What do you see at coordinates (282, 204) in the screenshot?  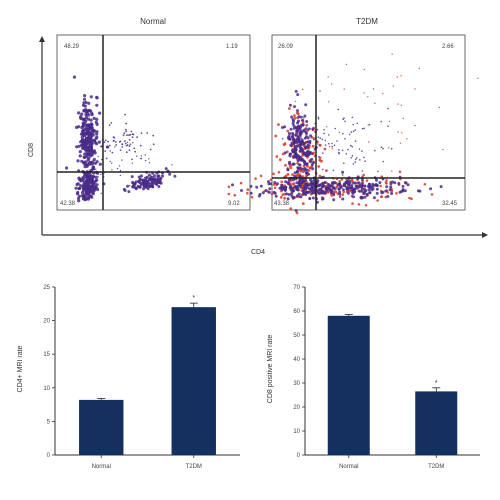 I see `quadrant-bottom-left: 43.38` at bounding box center [282, 204].